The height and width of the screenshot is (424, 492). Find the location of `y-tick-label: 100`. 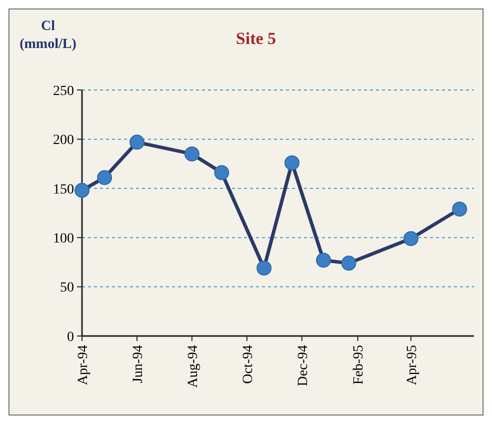

y-tick-label: 100 is located at coordinates (63, 239).